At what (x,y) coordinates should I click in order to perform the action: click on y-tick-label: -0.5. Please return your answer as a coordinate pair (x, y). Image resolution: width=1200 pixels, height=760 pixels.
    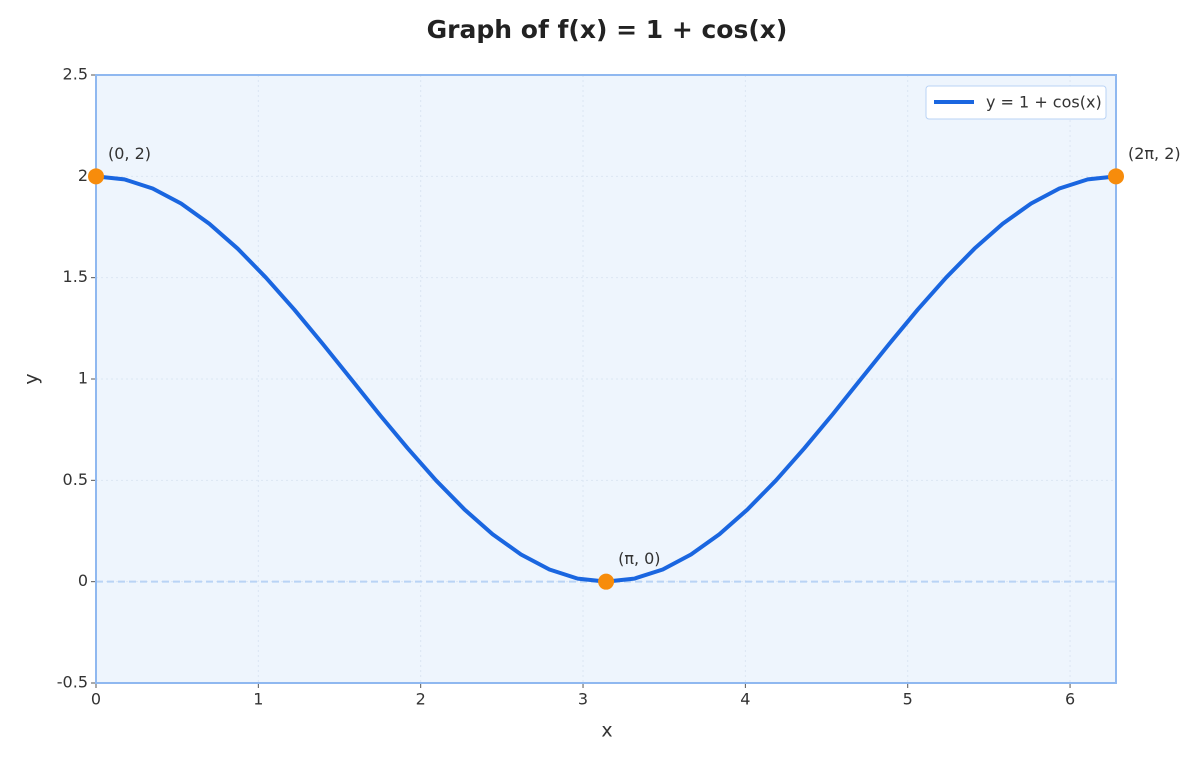
    Looking at the image, I should click on (72, 682).